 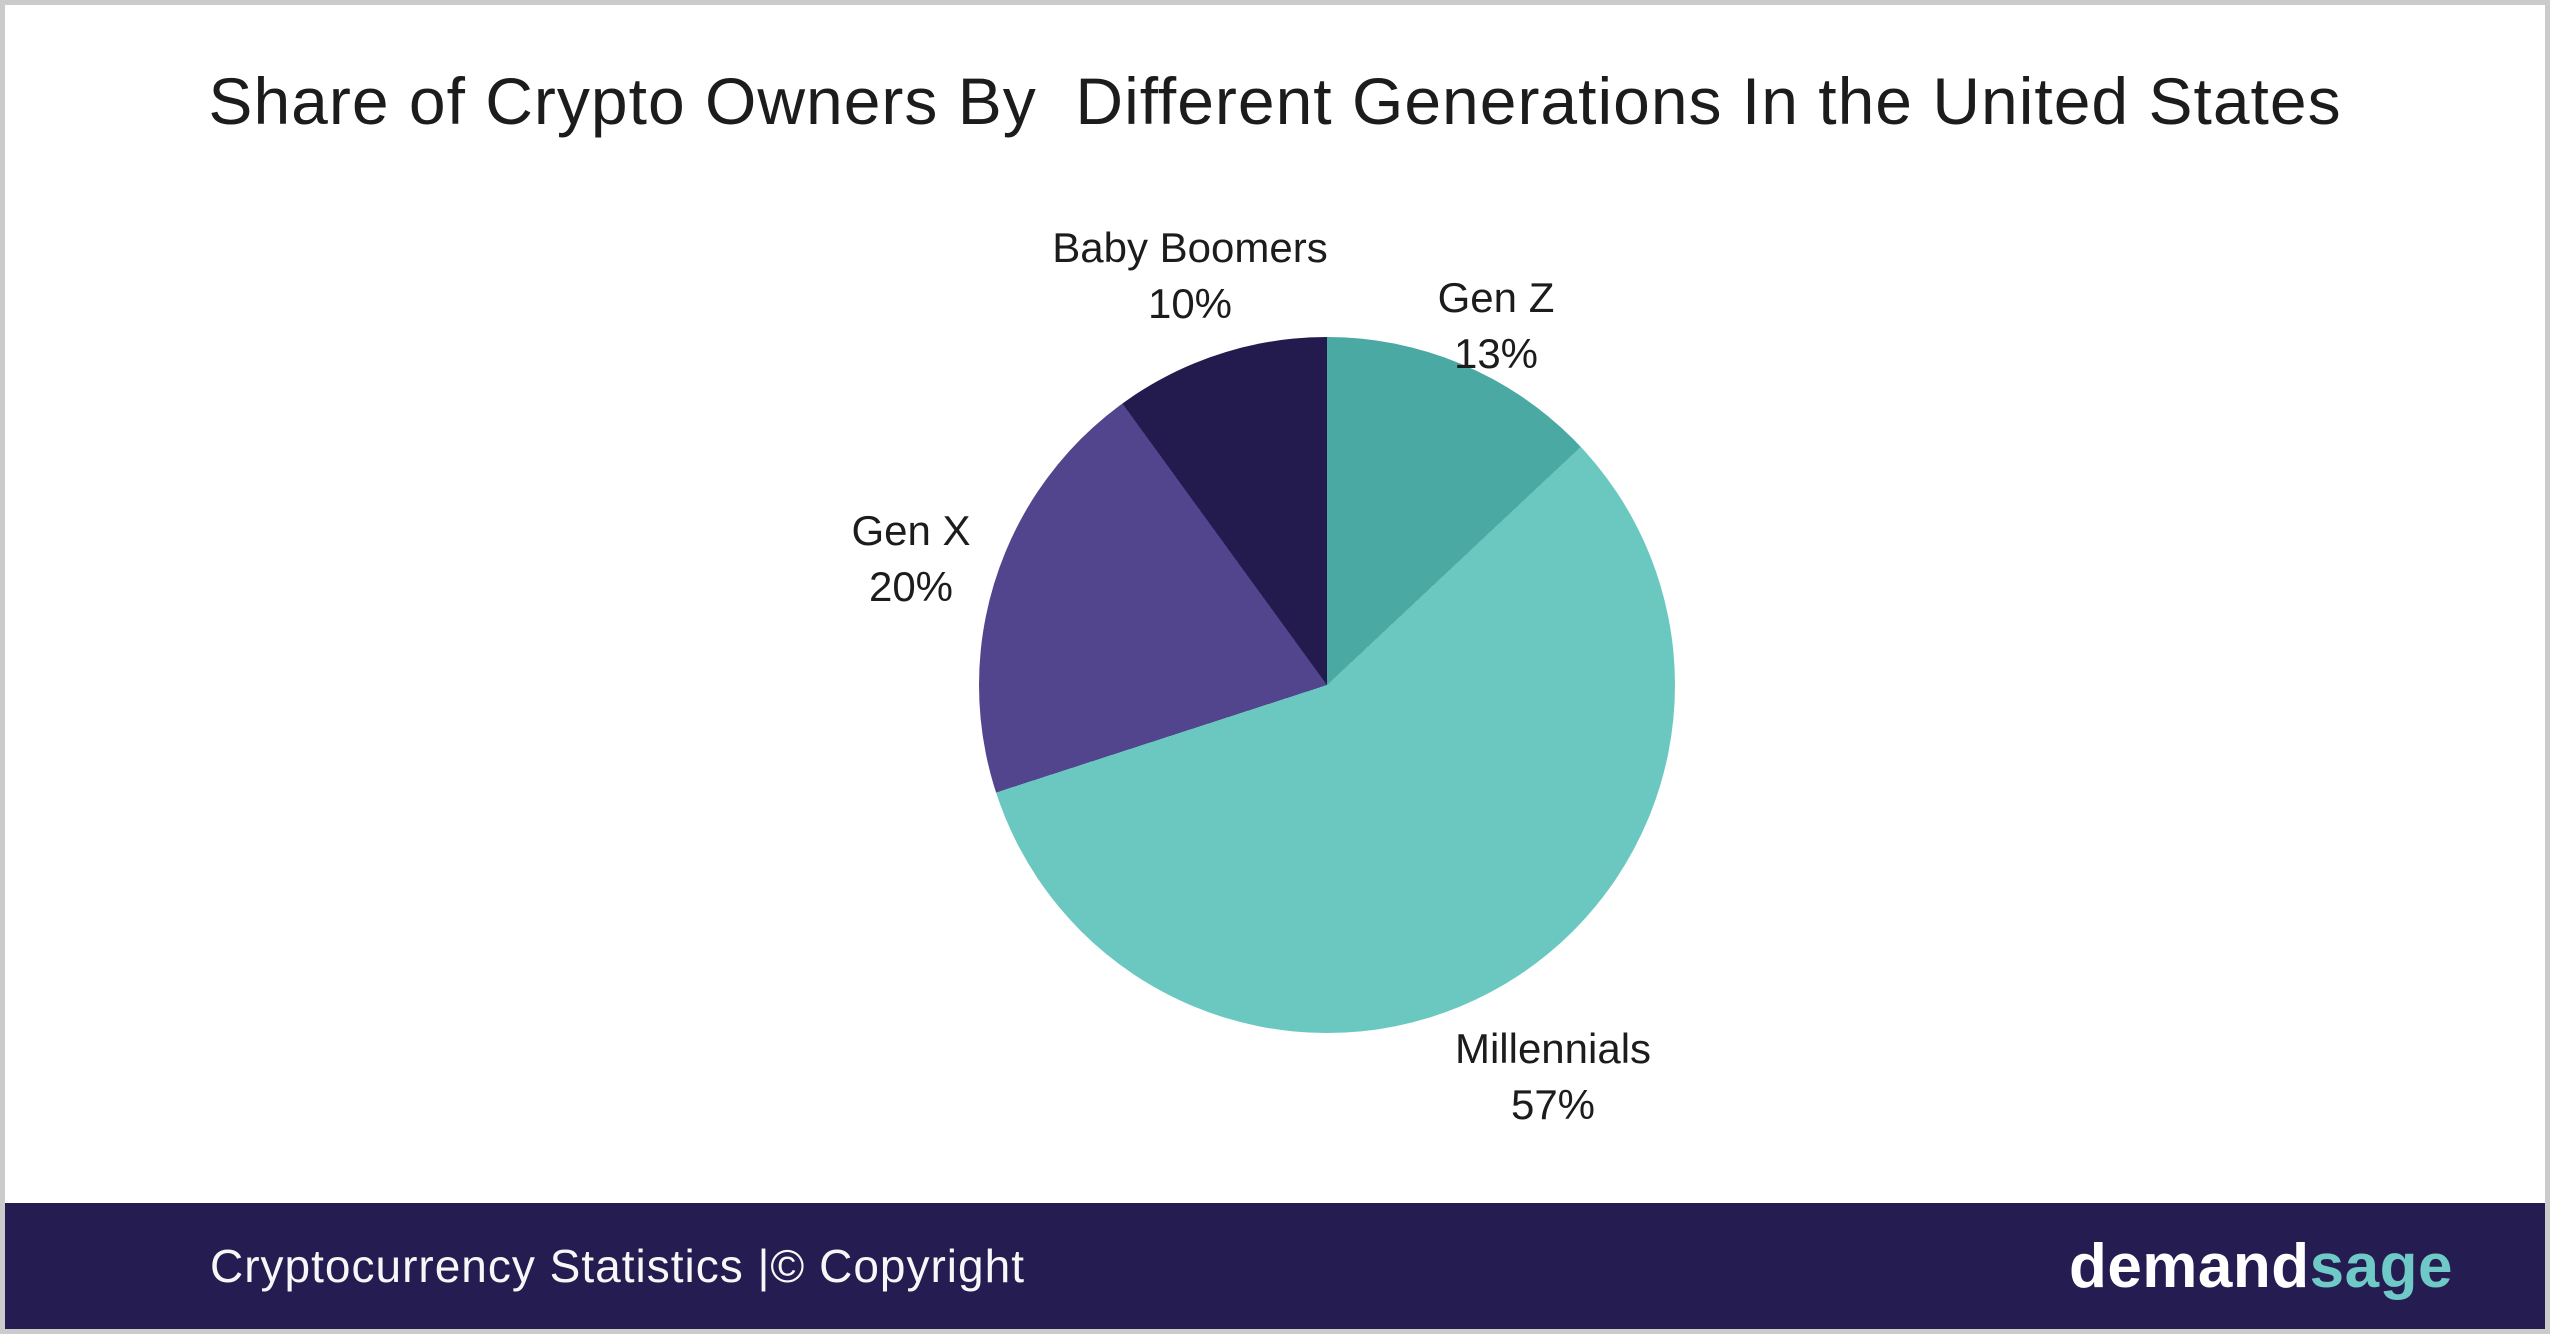 What do you see at coordinates (2189, 1266) in the screenshot?
I see `brand-demand: demand` at bounding box center [2189, 1266].